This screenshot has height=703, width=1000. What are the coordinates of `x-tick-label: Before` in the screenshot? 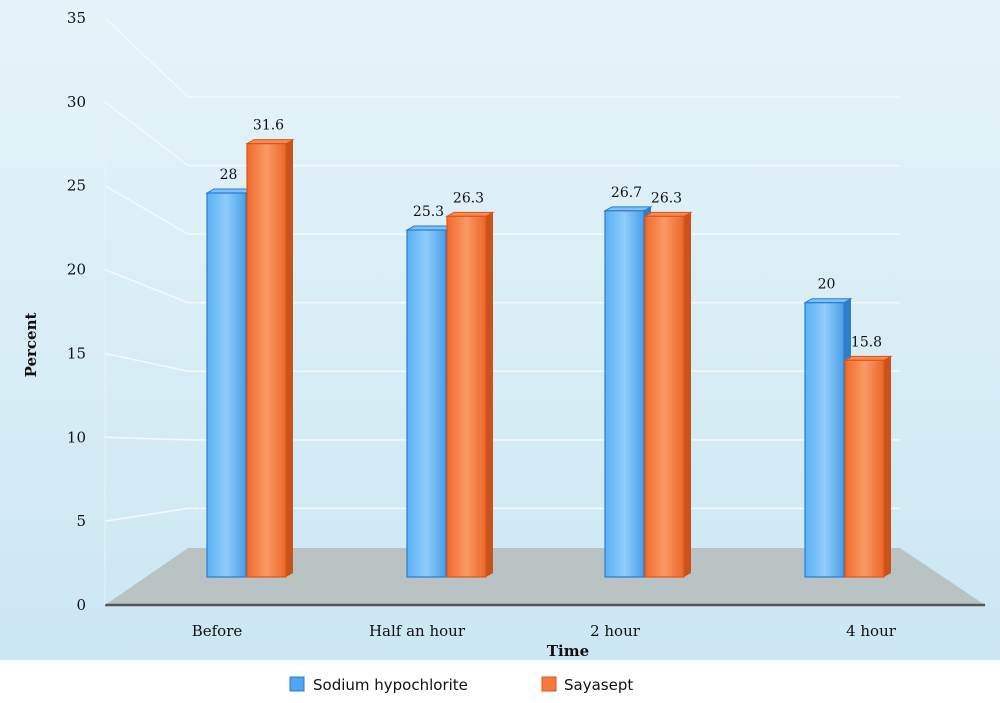 It's located at (217, 631).